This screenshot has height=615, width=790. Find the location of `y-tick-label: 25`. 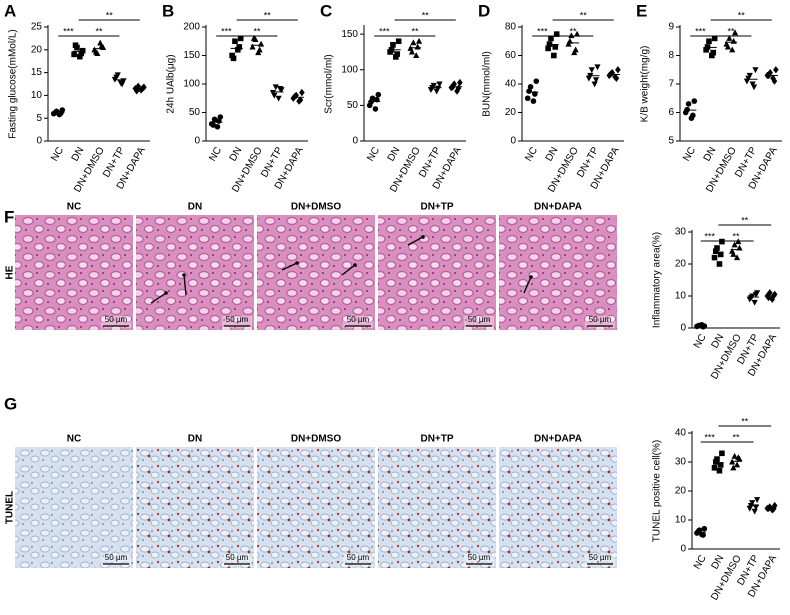

y-tick-label: 25 is located at coordinates (37, 27).